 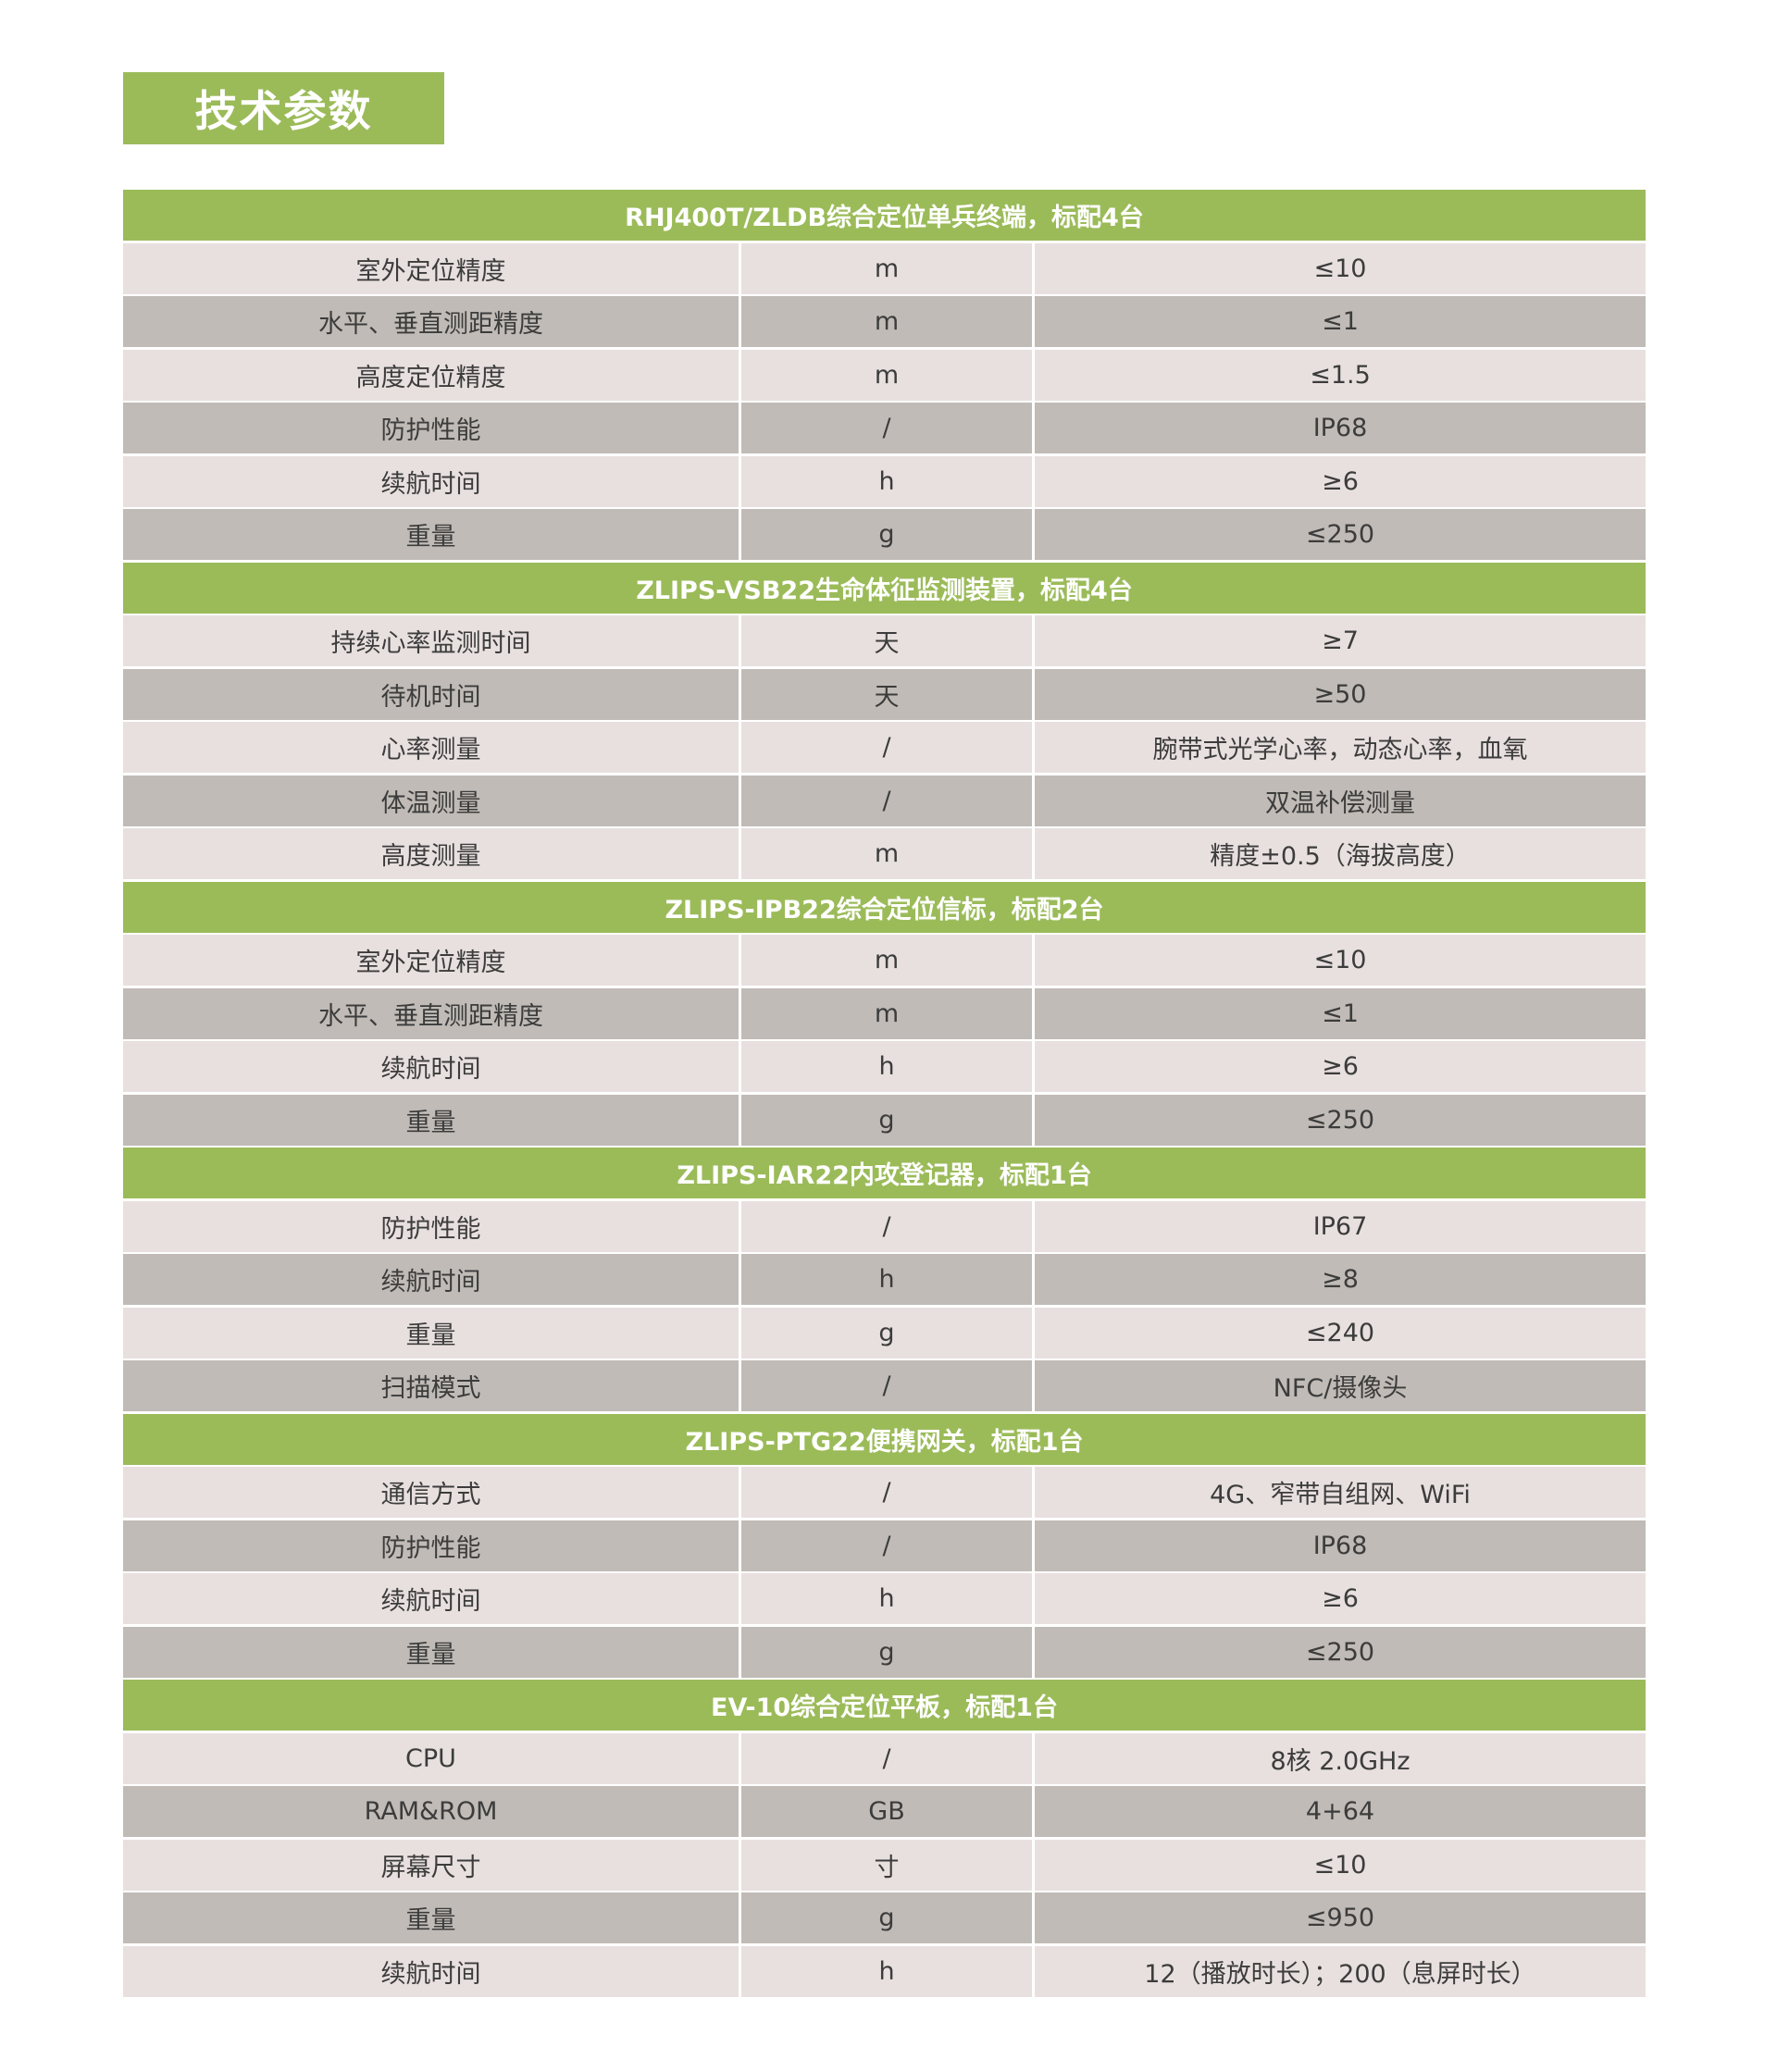 What do you see at coordinates (283, 111) in the screenshot?
I see `page-title: 技术参数` at bounding box center [283, 111].